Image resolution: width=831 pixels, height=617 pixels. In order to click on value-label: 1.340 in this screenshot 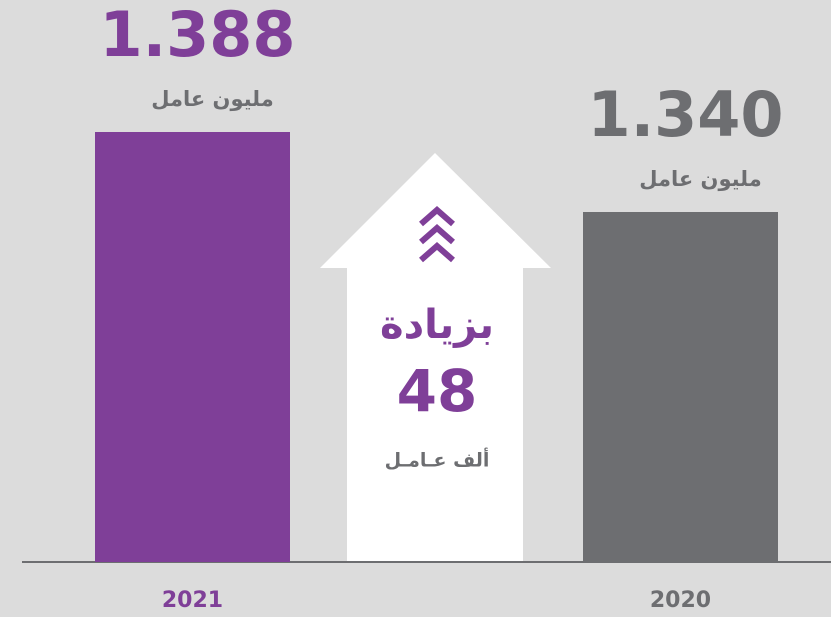, I will do `click(685, 114)`.